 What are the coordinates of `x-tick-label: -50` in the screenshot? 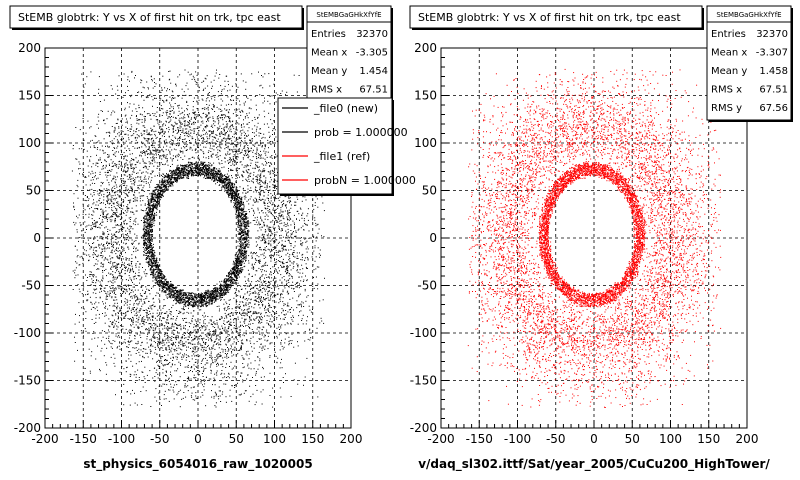 It's located at (160, 439).